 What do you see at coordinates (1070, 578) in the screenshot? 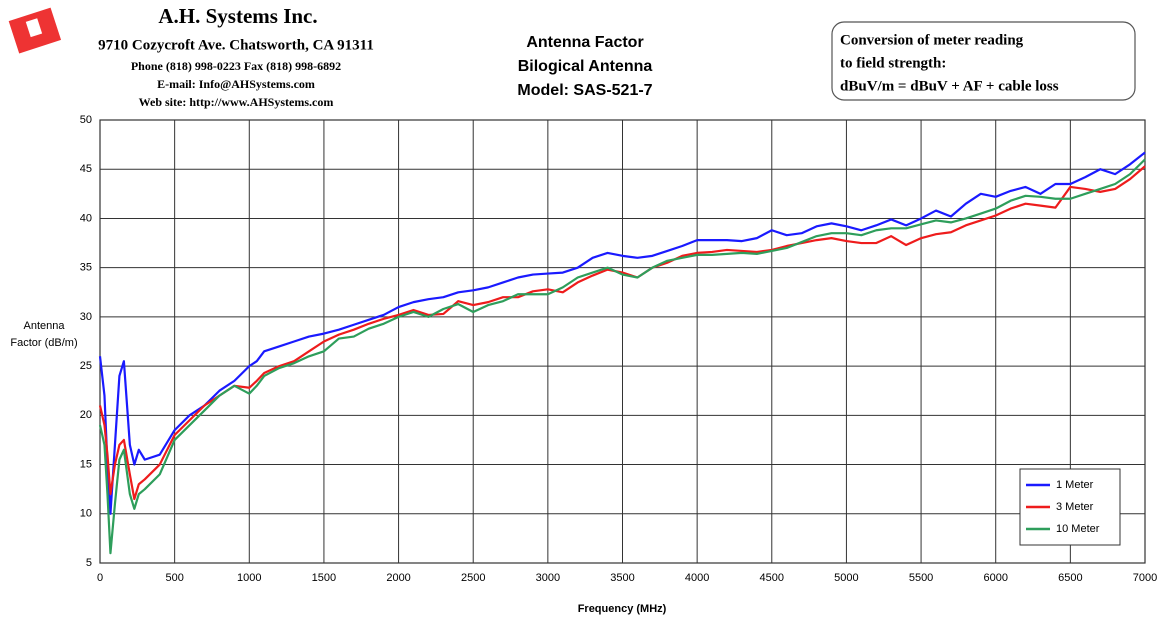
I see `x-tick-label: 6500` at bounding box center [1070, 578].